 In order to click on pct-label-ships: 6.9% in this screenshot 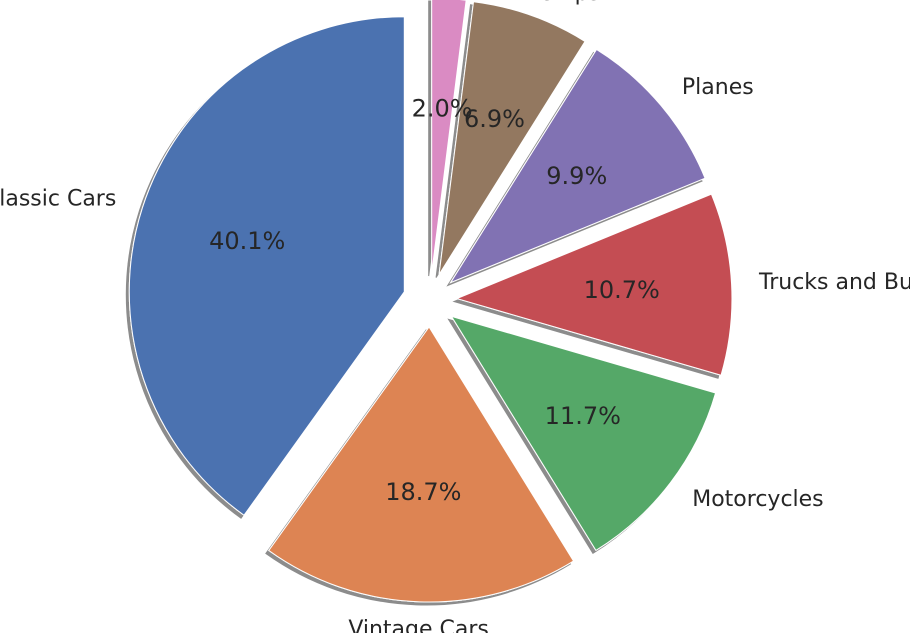, I will do `click(494, 119)`.